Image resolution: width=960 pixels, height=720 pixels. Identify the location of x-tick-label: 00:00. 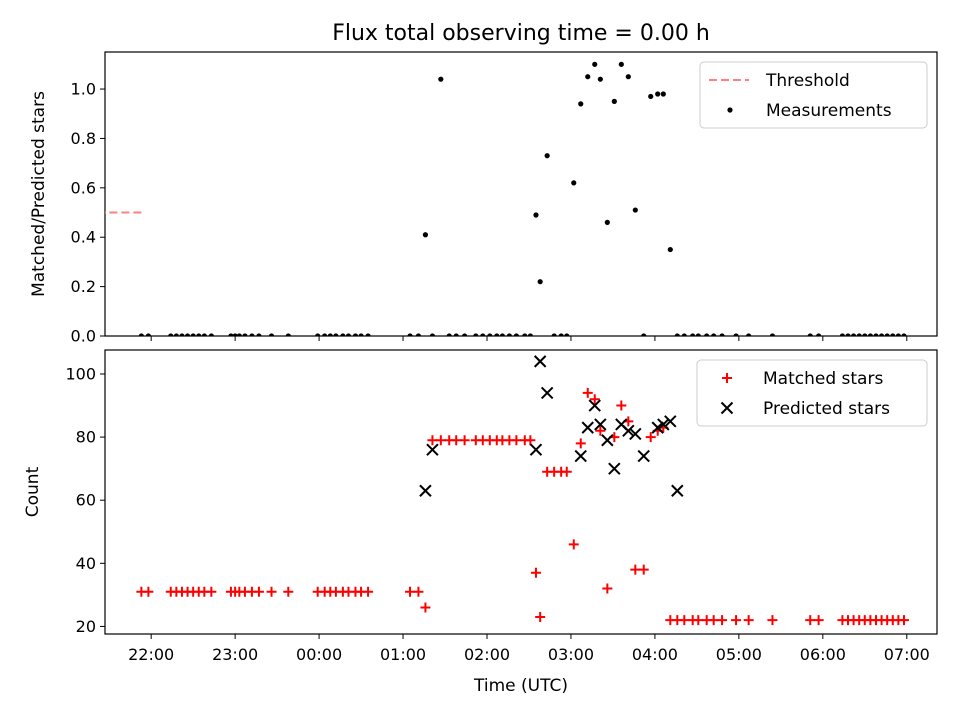
(319, 654).